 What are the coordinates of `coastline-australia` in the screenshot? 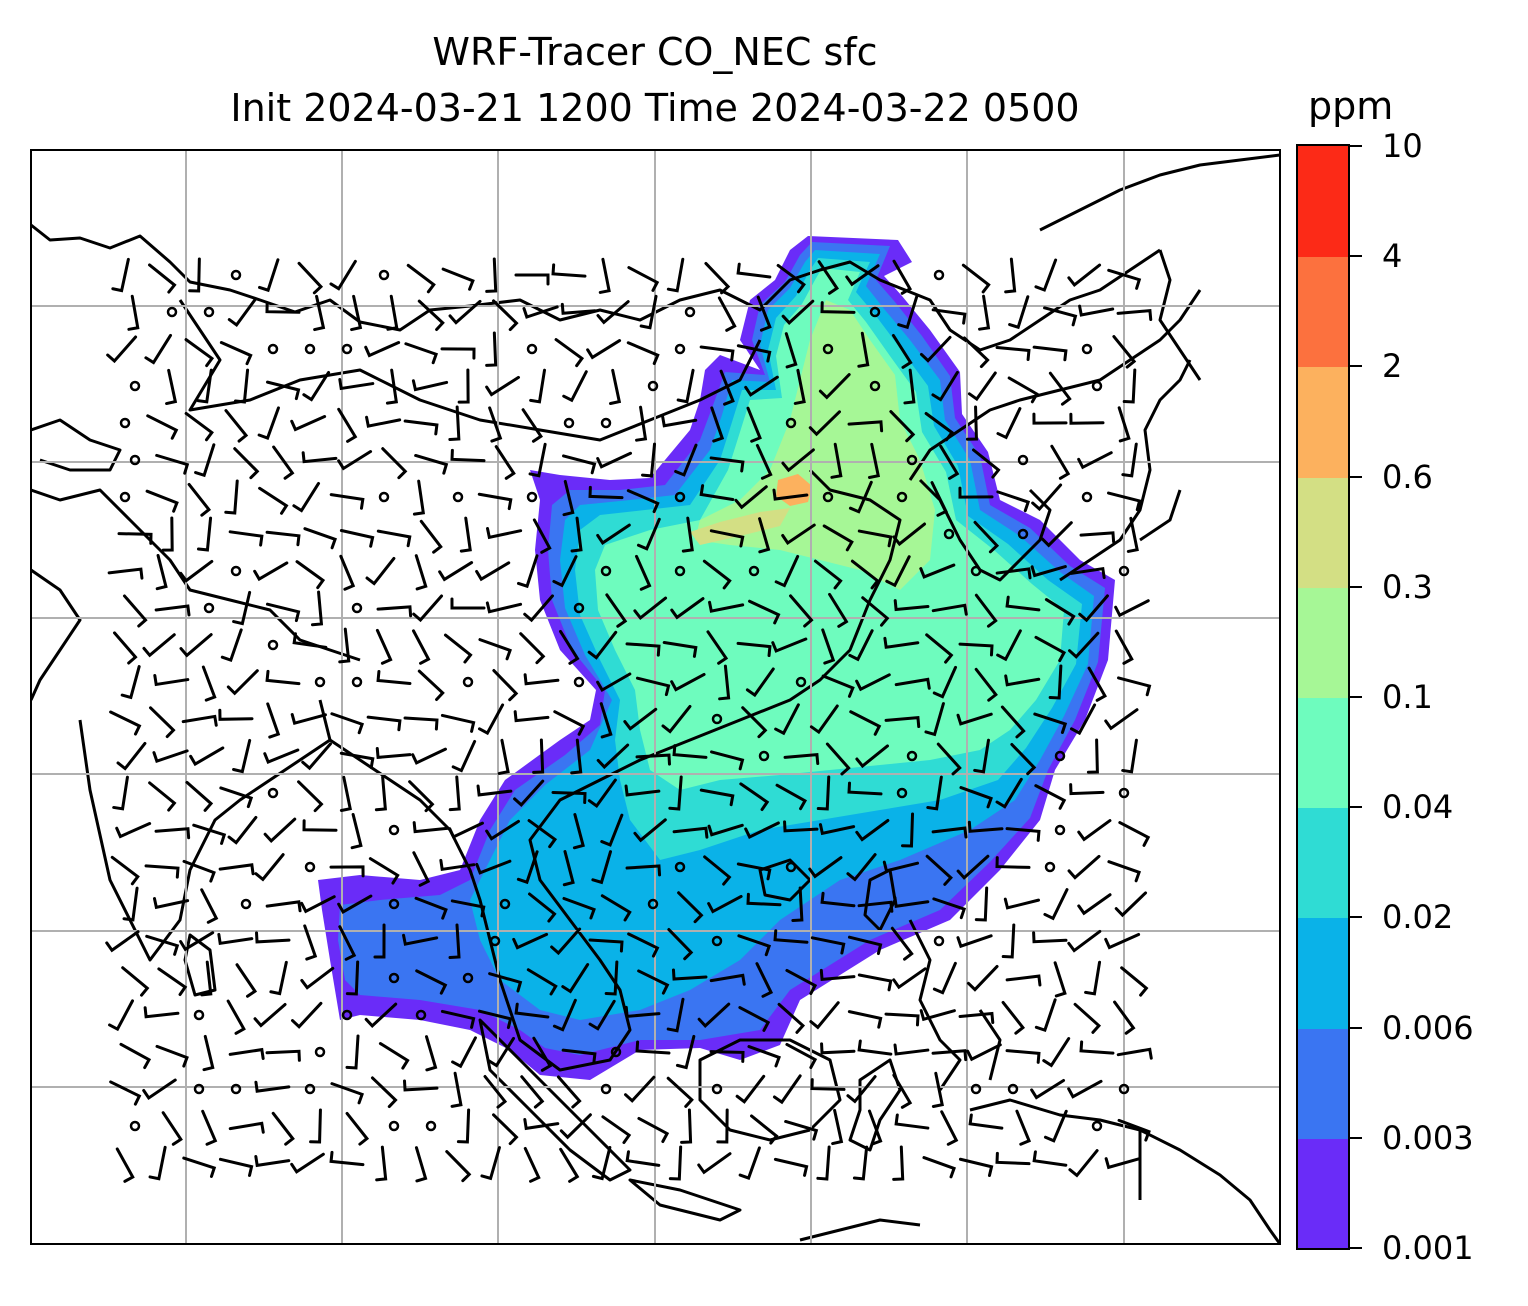 It's located at (860, 1230).